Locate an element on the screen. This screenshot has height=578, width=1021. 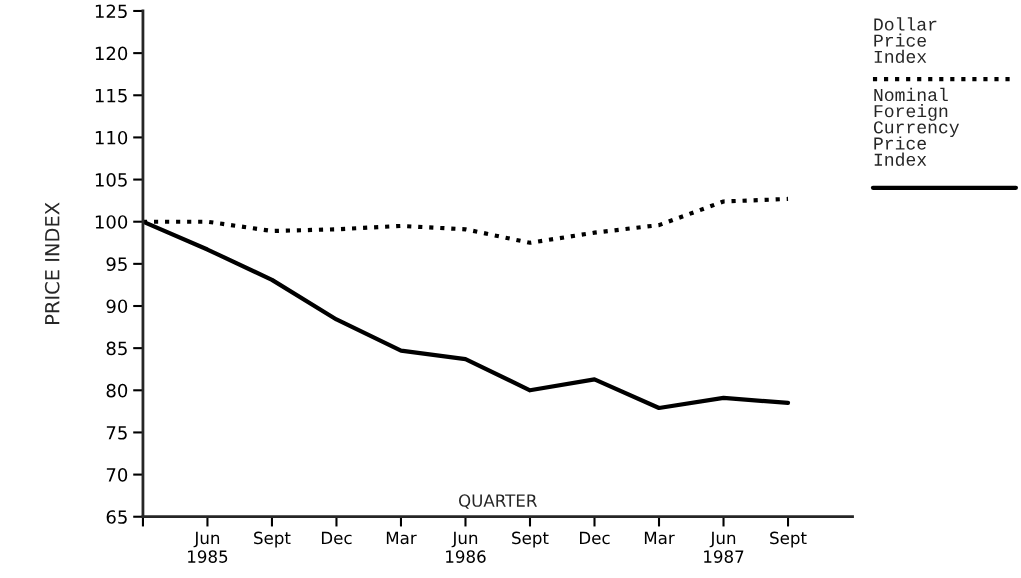
x-tick-label: Jun 1986 is located at coordinates (466, 547).